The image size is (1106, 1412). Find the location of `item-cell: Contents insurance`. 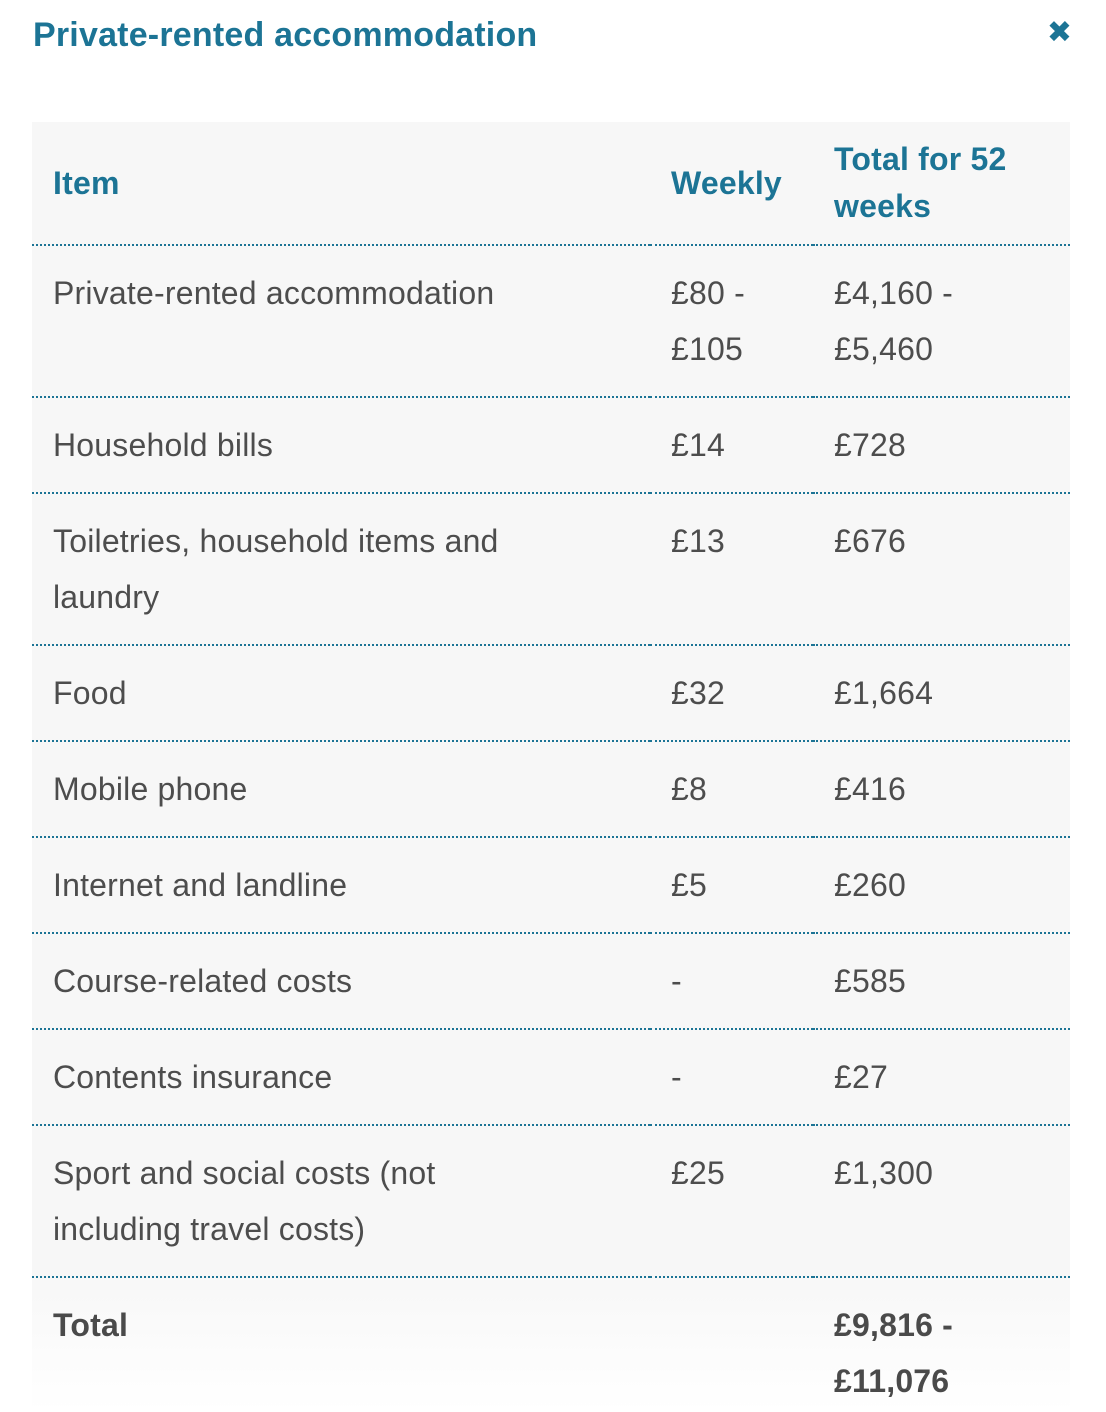

item-cell: Contents insurance is located at coordinates (341, 1078).